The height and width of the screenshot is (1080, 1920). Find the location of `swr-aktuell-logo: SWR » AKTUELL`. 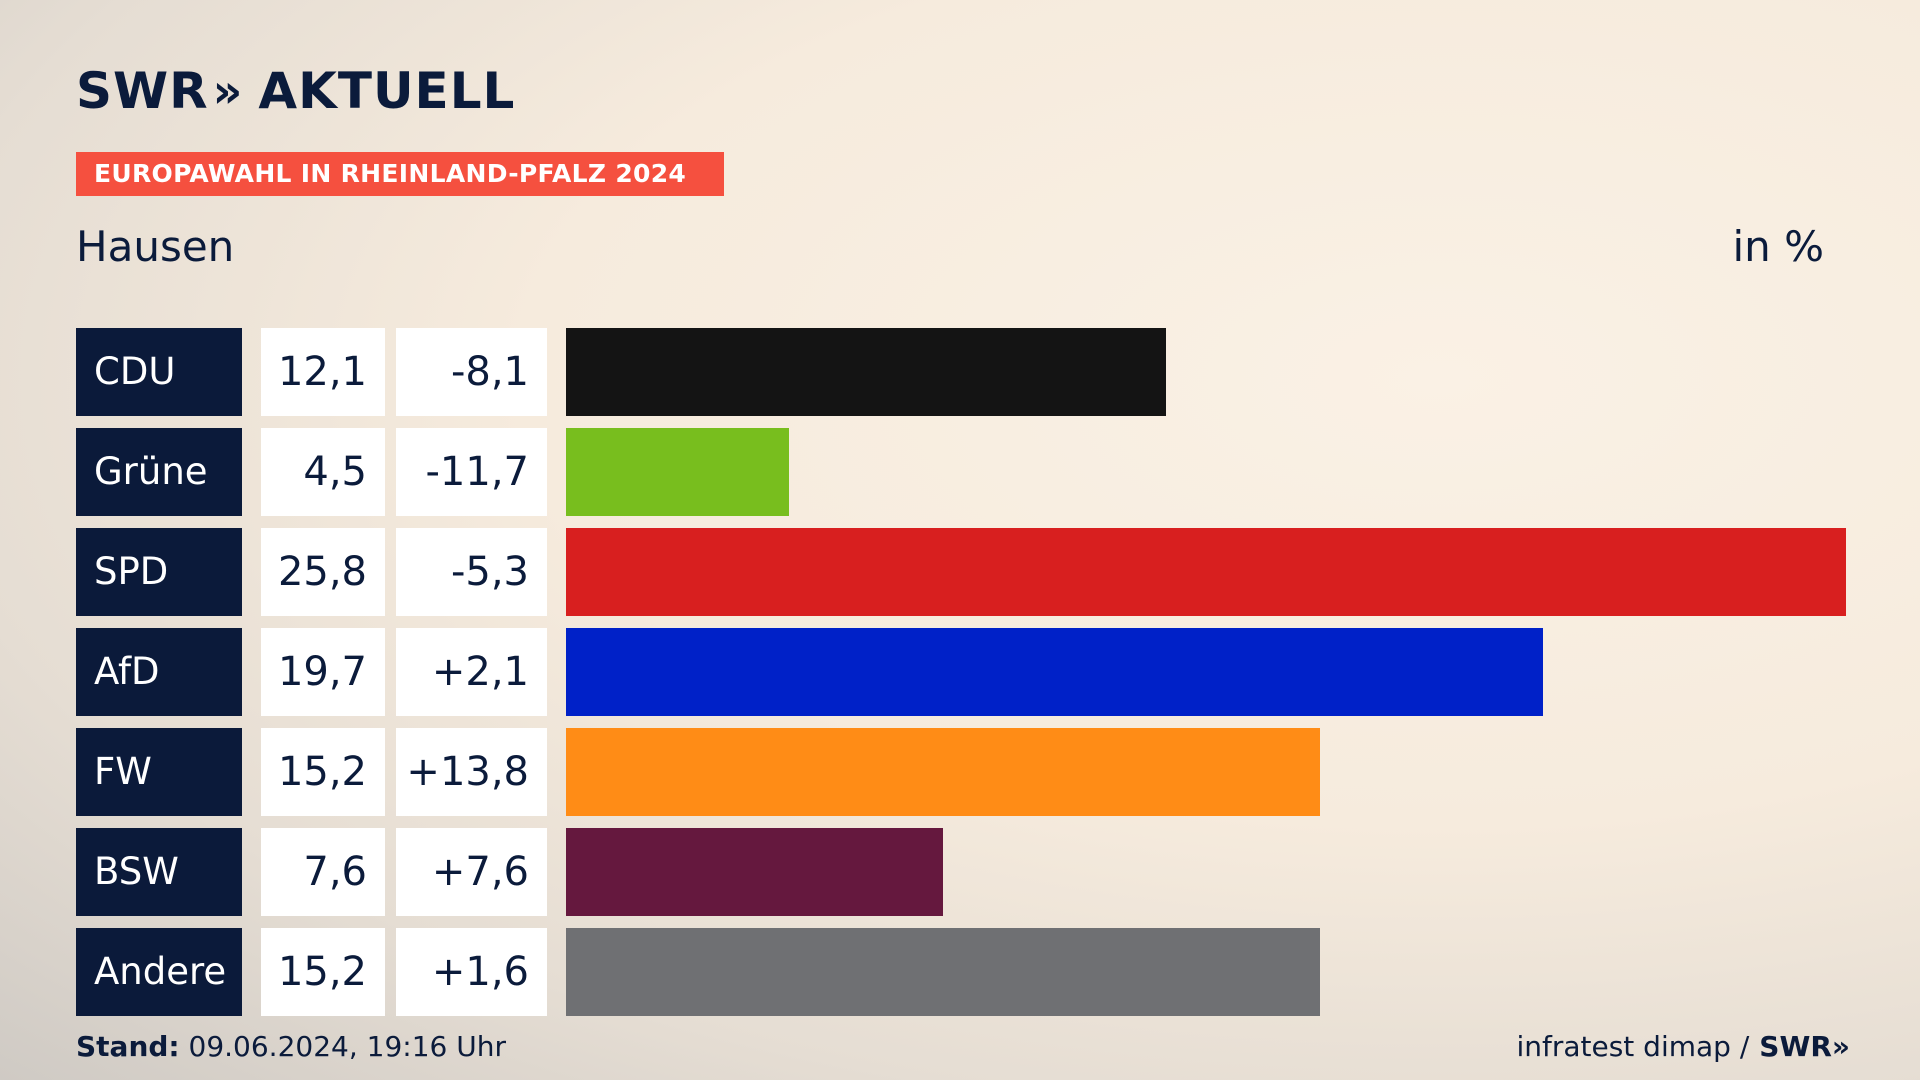

swr-aktuell-logo: SWR » AKTUELL is located at coordinates (295, 91).